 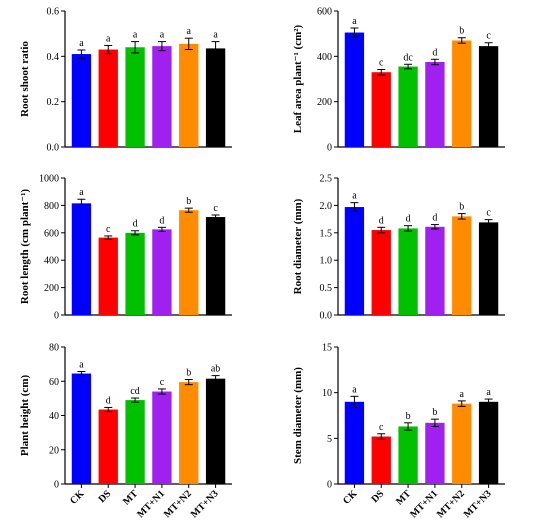 What do you see at coordinates (298, 246) in the screenshot?
I see `y-axis-label: Root diameter (mm)` at bounding box center [298, 246].